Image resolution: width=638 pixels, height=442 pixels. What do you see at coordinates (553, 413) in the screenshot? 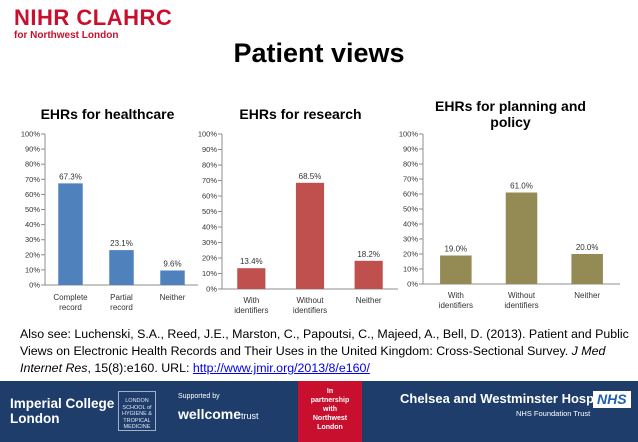
I see `nhs-trust-text: NHS Foundation Trust` at bounding box center [553, 413].